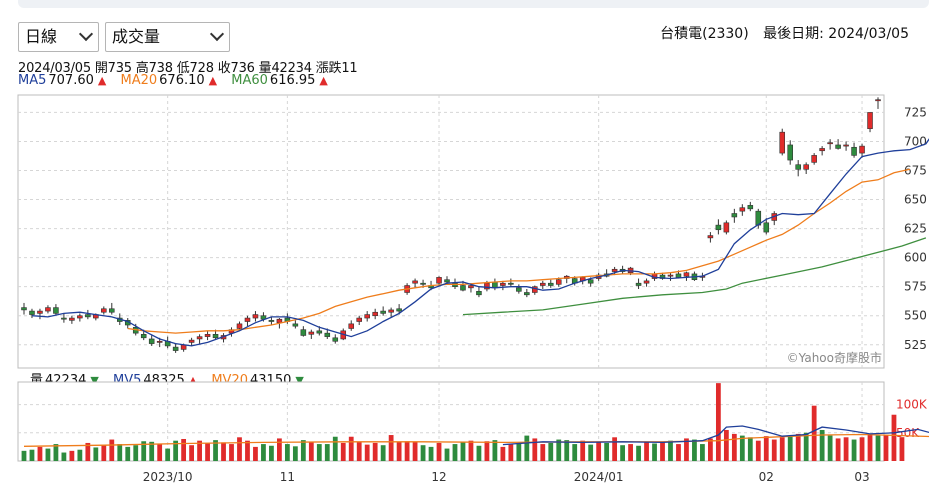 This screenshot has height=489, width=929. Describe the element at coordinates (323, 80) in the screenshot. I see `ma60-arrow-icon: ▲` at that location.